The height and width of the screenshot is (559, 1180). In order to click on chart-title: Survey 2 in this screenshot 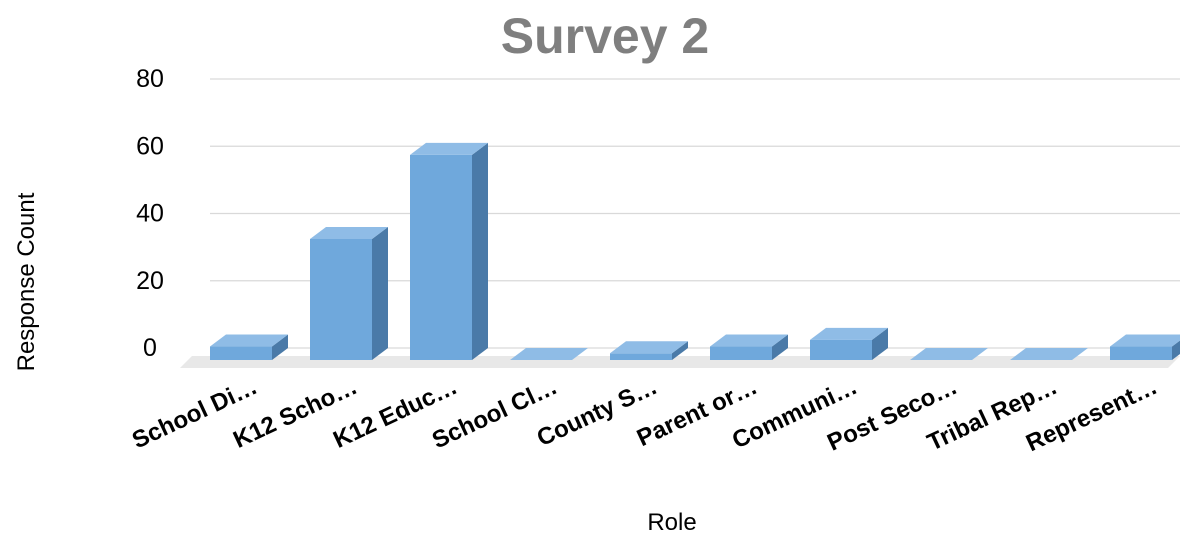, I will do `click(605, 36)`.